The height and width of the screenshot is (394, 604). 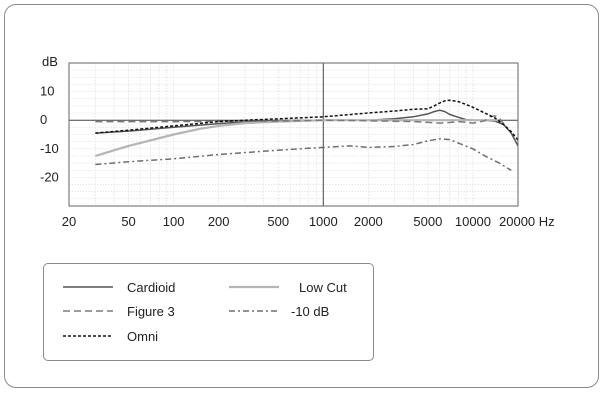 I want to click on series-line-low-cut, so click(x=297, y=138).